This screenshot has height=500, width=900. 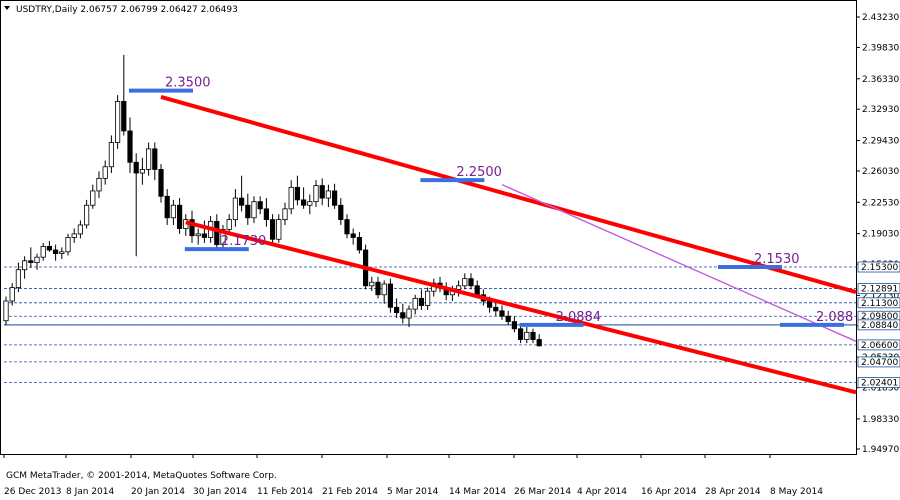 I want to click on x-tick-label: 20 Jan 2014, so click(x=158, y=492).